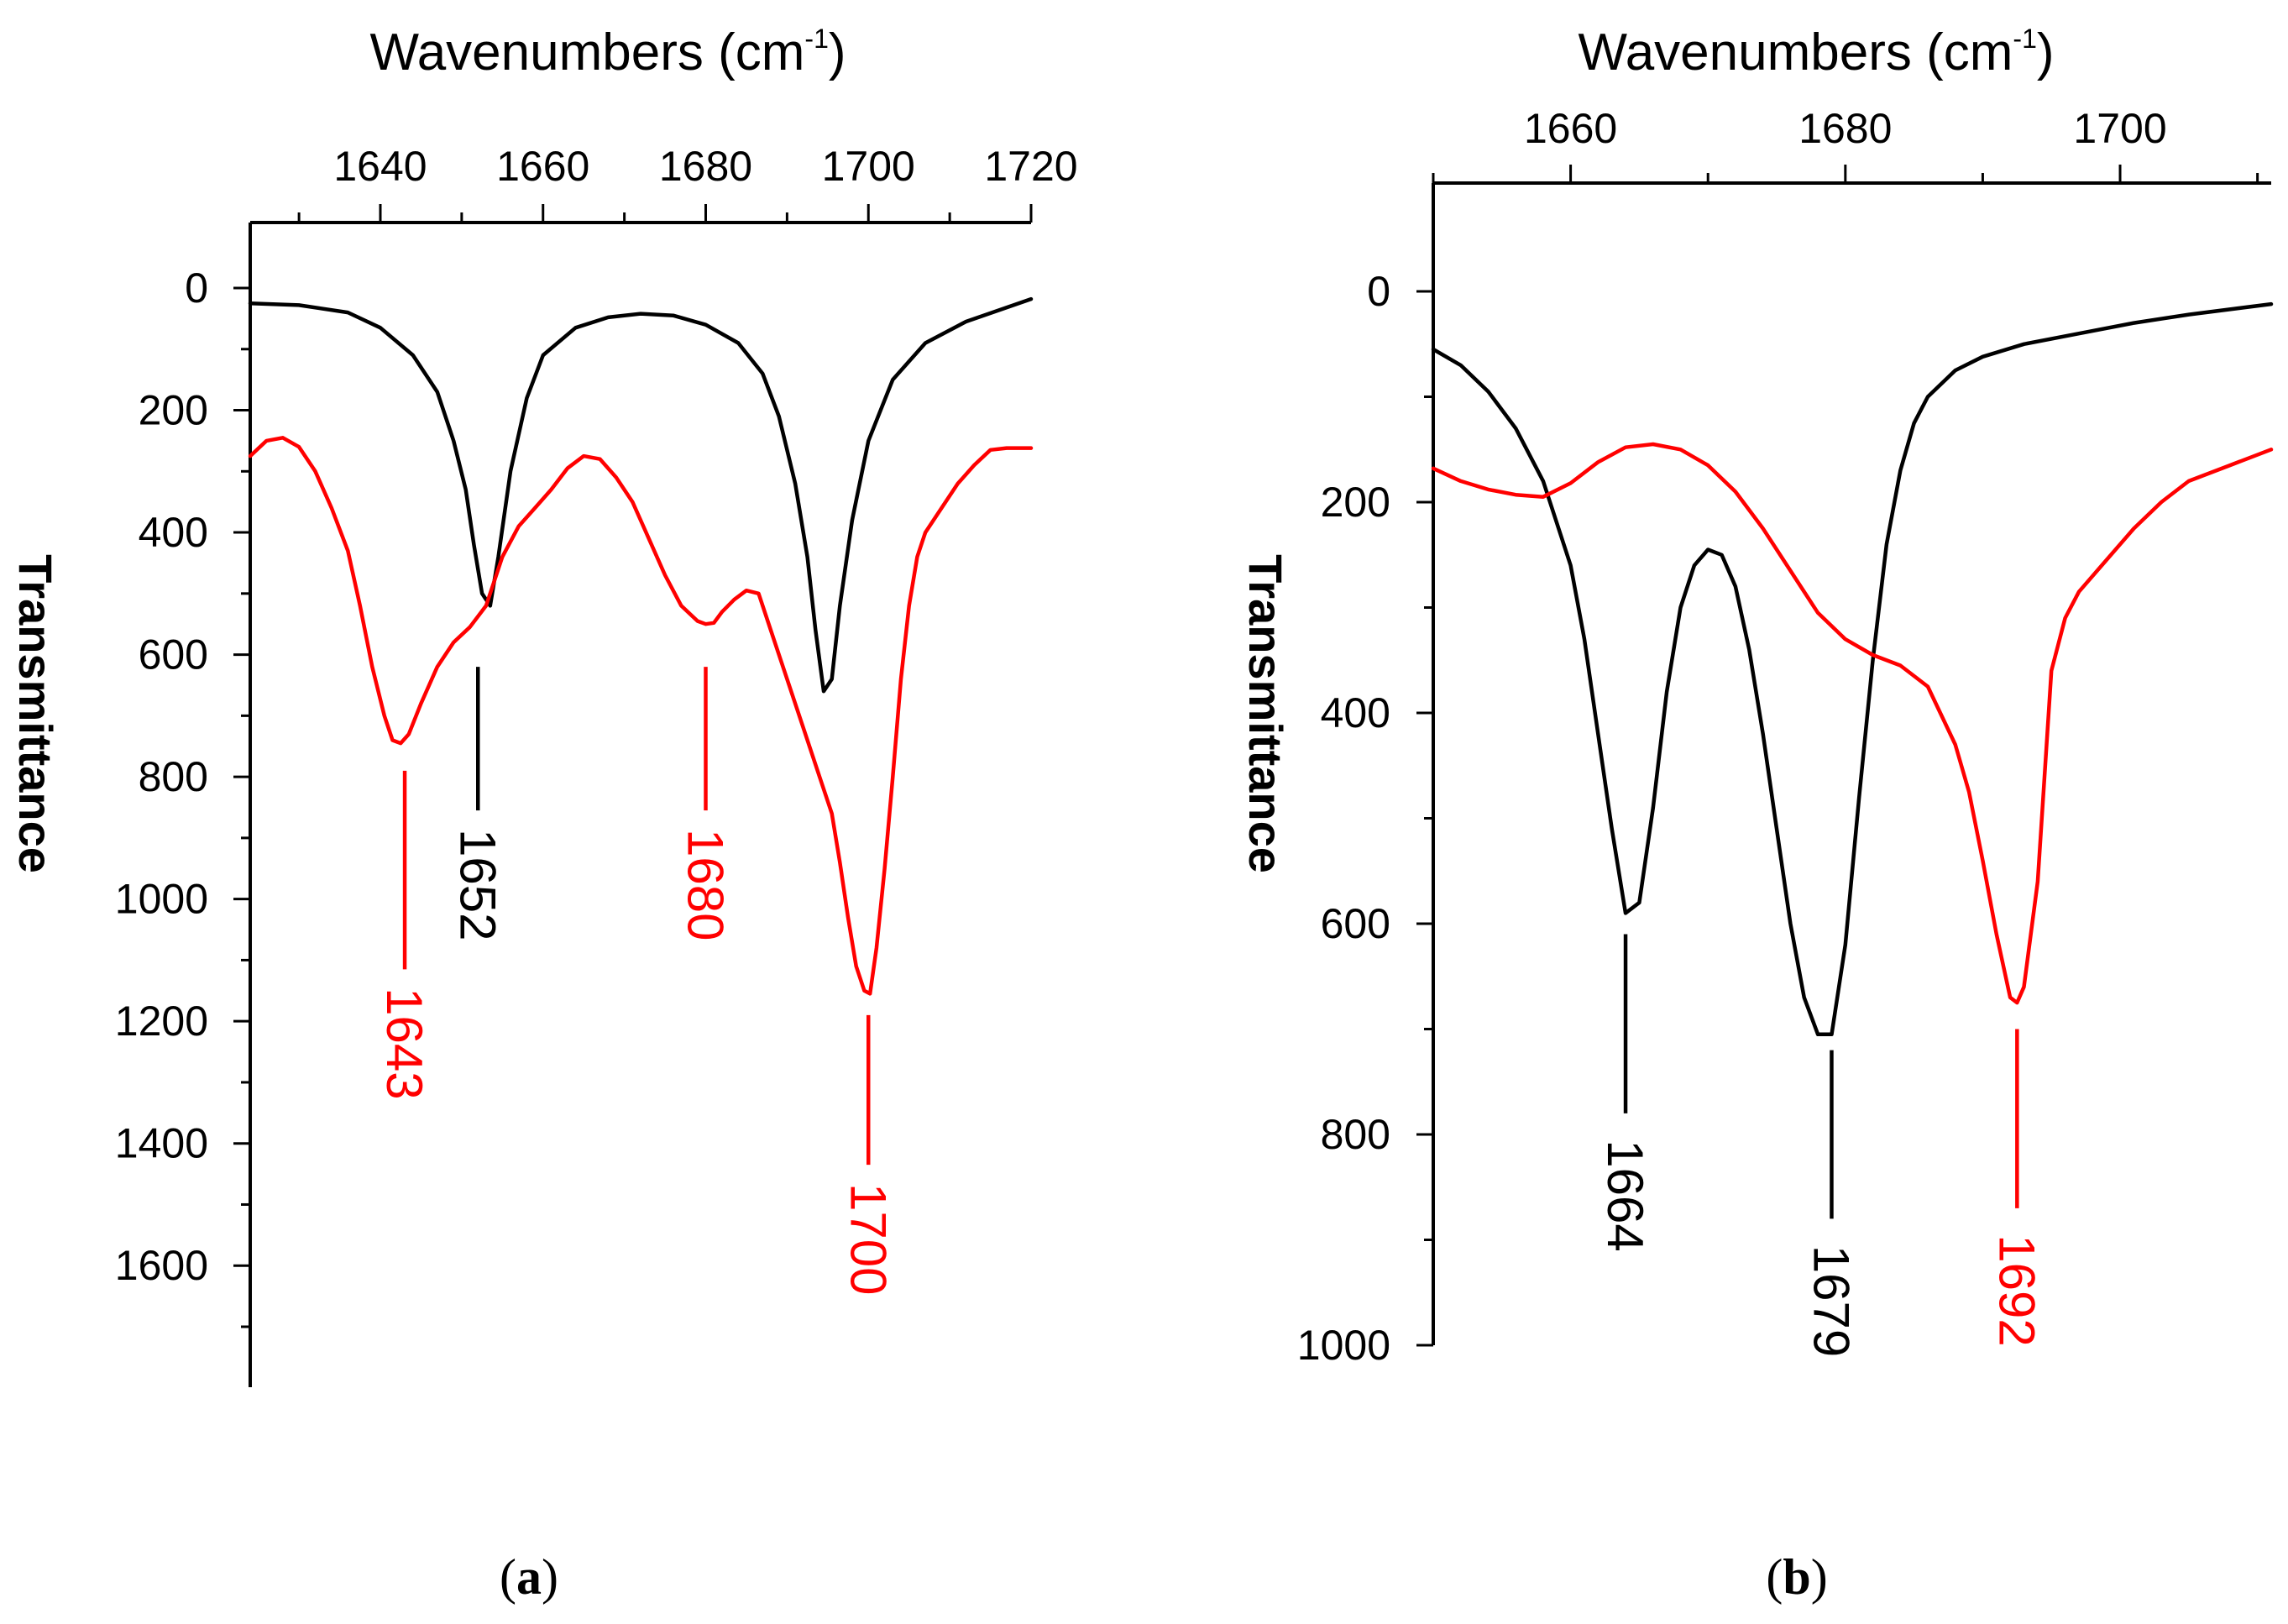 Image resolution: width=2288 pixels, height=1624 pixels. I want to click on peak-label-1680: 1680, so click(706, 885).